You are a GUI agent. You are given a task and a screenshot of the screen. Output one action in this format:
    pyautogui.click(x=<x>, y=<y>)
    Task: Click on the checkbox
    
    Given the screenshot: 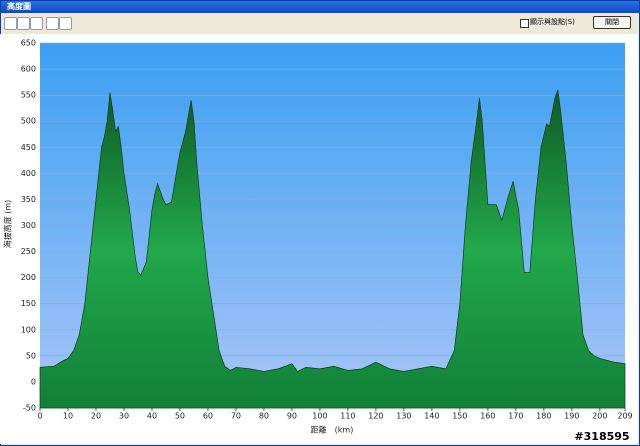 What is the action you would take?
    pyautogui.click(x=524, y=23)
    